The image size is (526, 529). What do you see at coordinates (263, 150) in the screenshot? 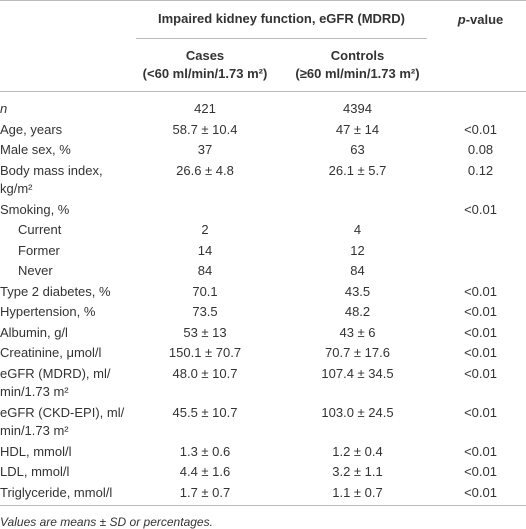
I see `table-row: Male sex, % 37 63 0.08` at bounding box center [263, 150].